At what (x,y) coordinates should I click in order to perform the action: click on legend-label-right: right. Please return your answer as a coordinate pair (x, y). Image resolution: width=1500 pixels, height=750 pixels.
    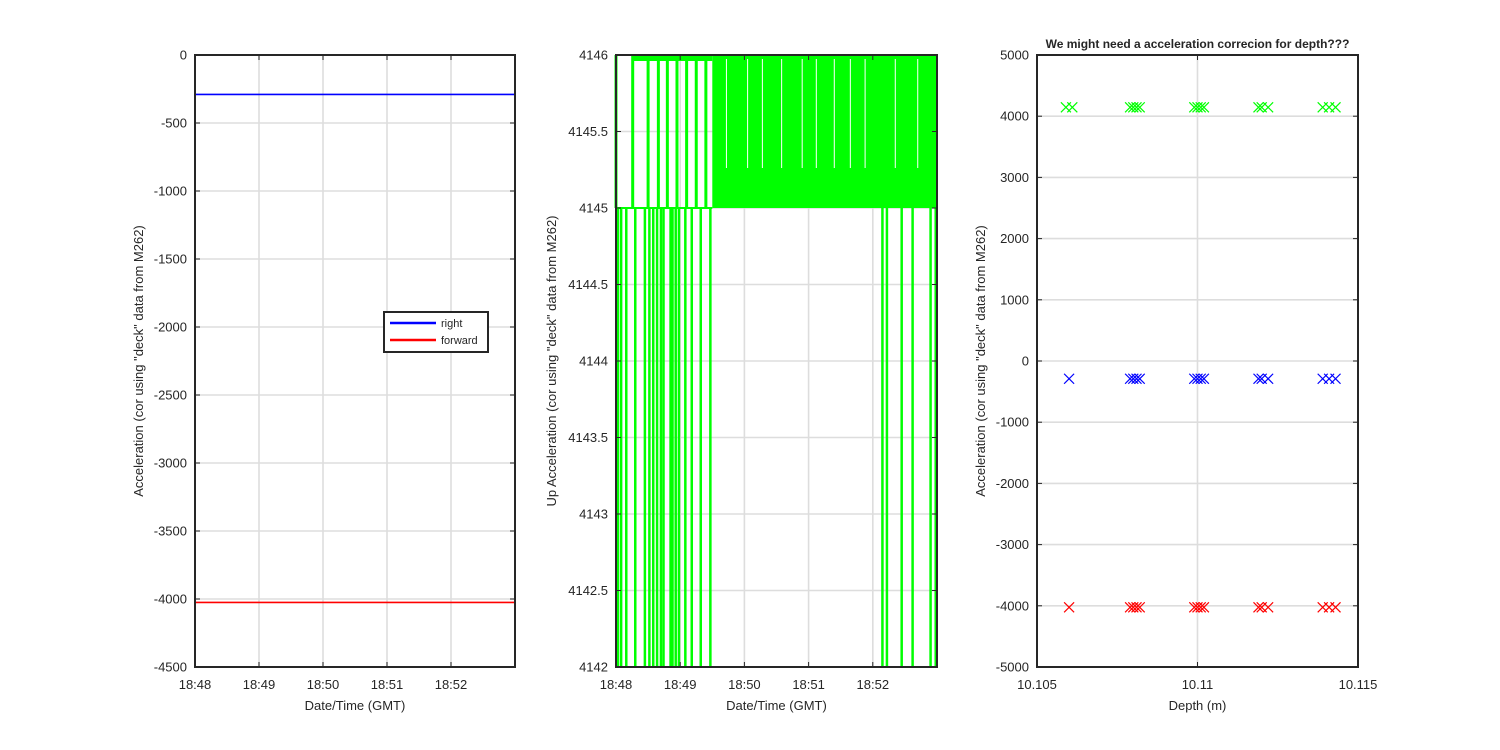
    Looking at the image, I should click on (451, 324).